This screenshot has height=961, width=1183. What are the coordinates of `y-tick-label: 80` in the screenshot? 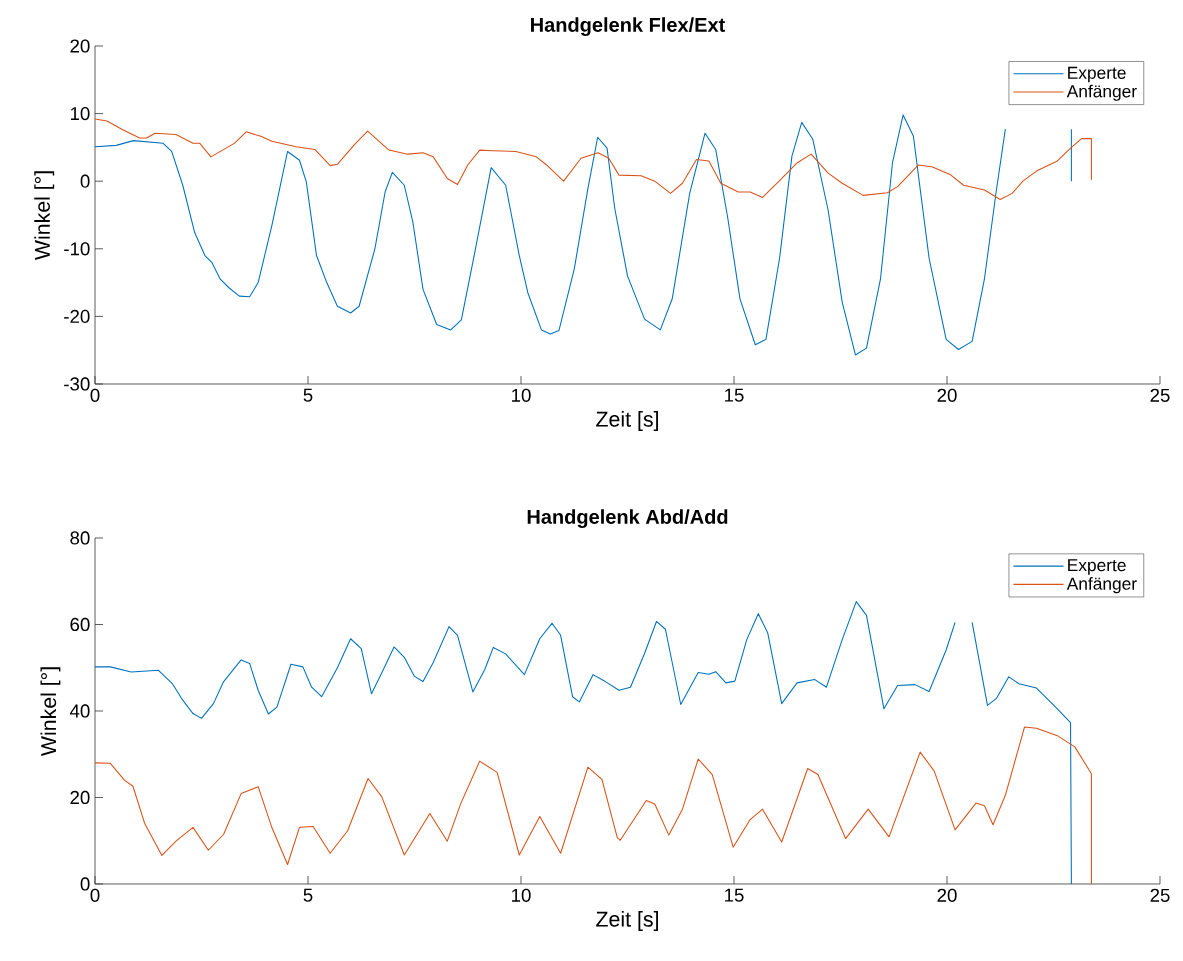 It's located at (80, 538).